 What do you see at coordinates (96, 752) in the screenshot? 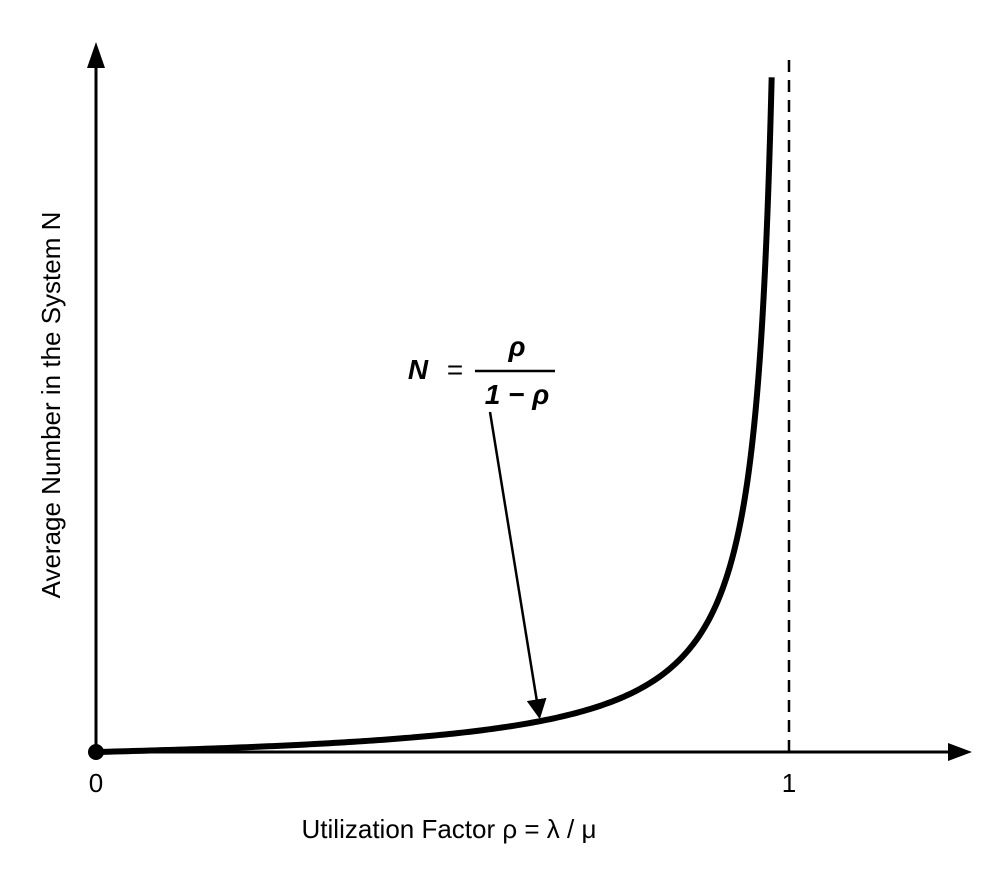
I see `origin-point` at bounding box center [96, 752].